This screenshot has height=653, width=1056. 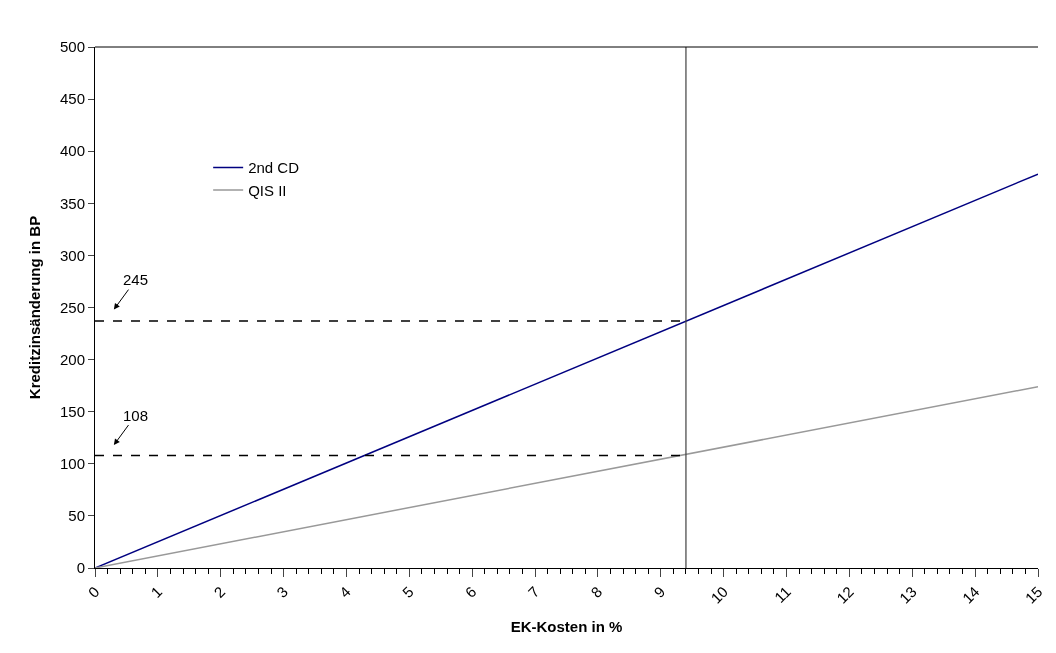 I want to click on y-tick-label: 100, so click(x=72, y=464).